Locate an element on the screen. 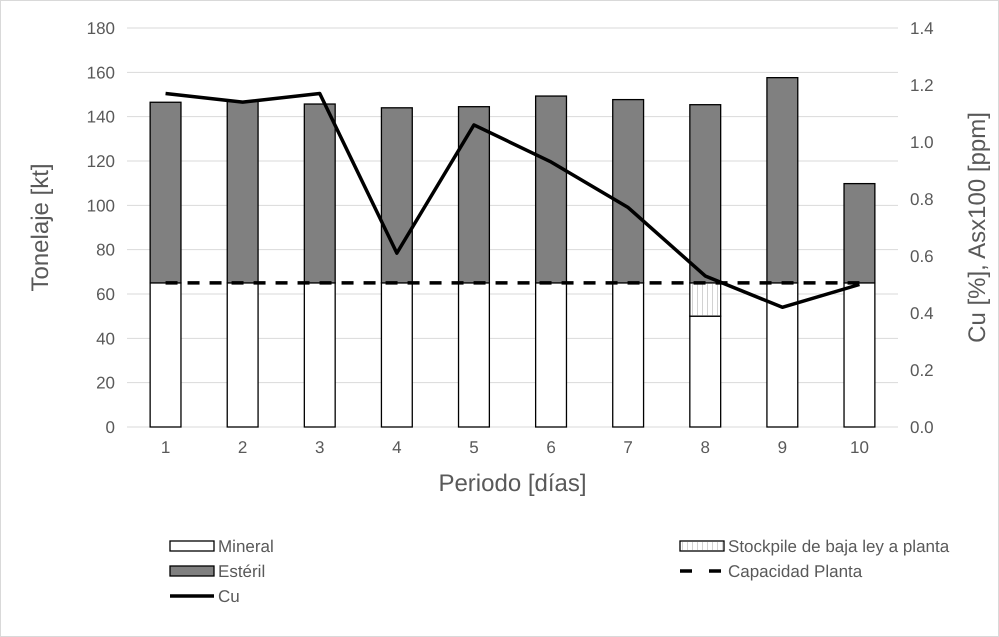  y-tick-label: 20 is located at coordinates (105, 383).